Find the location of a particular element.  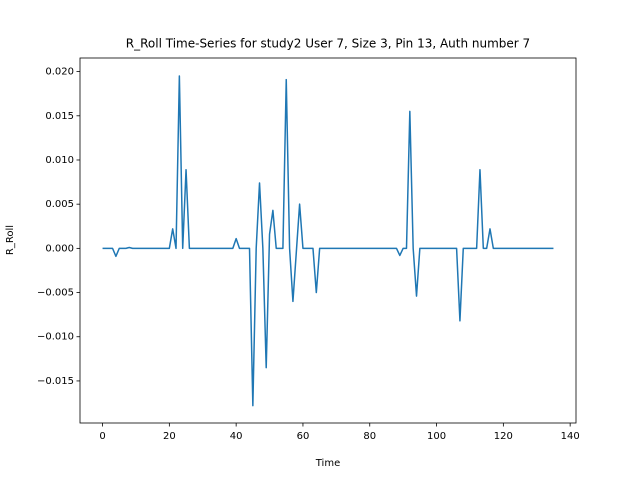

y-tick-label: −0.005 is located at coordinates (55, 293).